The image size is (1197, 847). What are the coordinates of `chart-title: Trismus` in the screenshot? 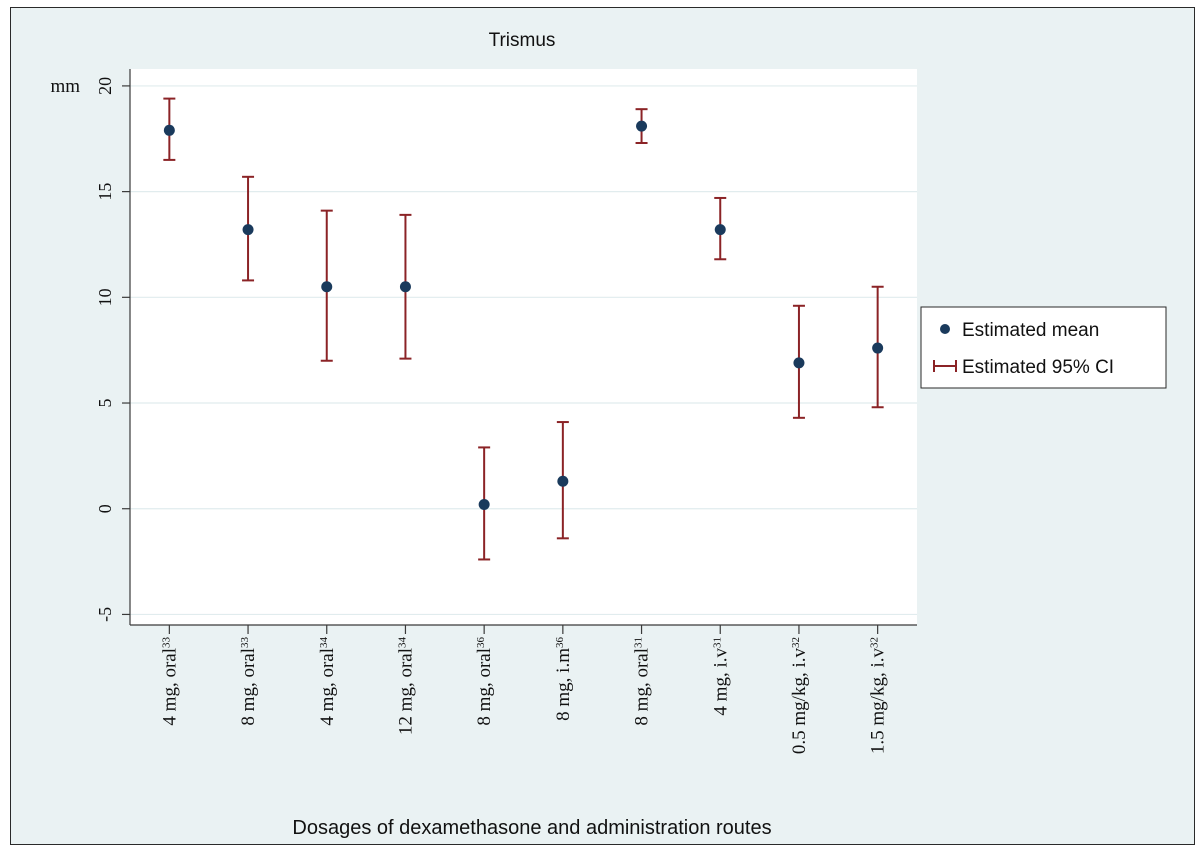 It's located at (522, 40).